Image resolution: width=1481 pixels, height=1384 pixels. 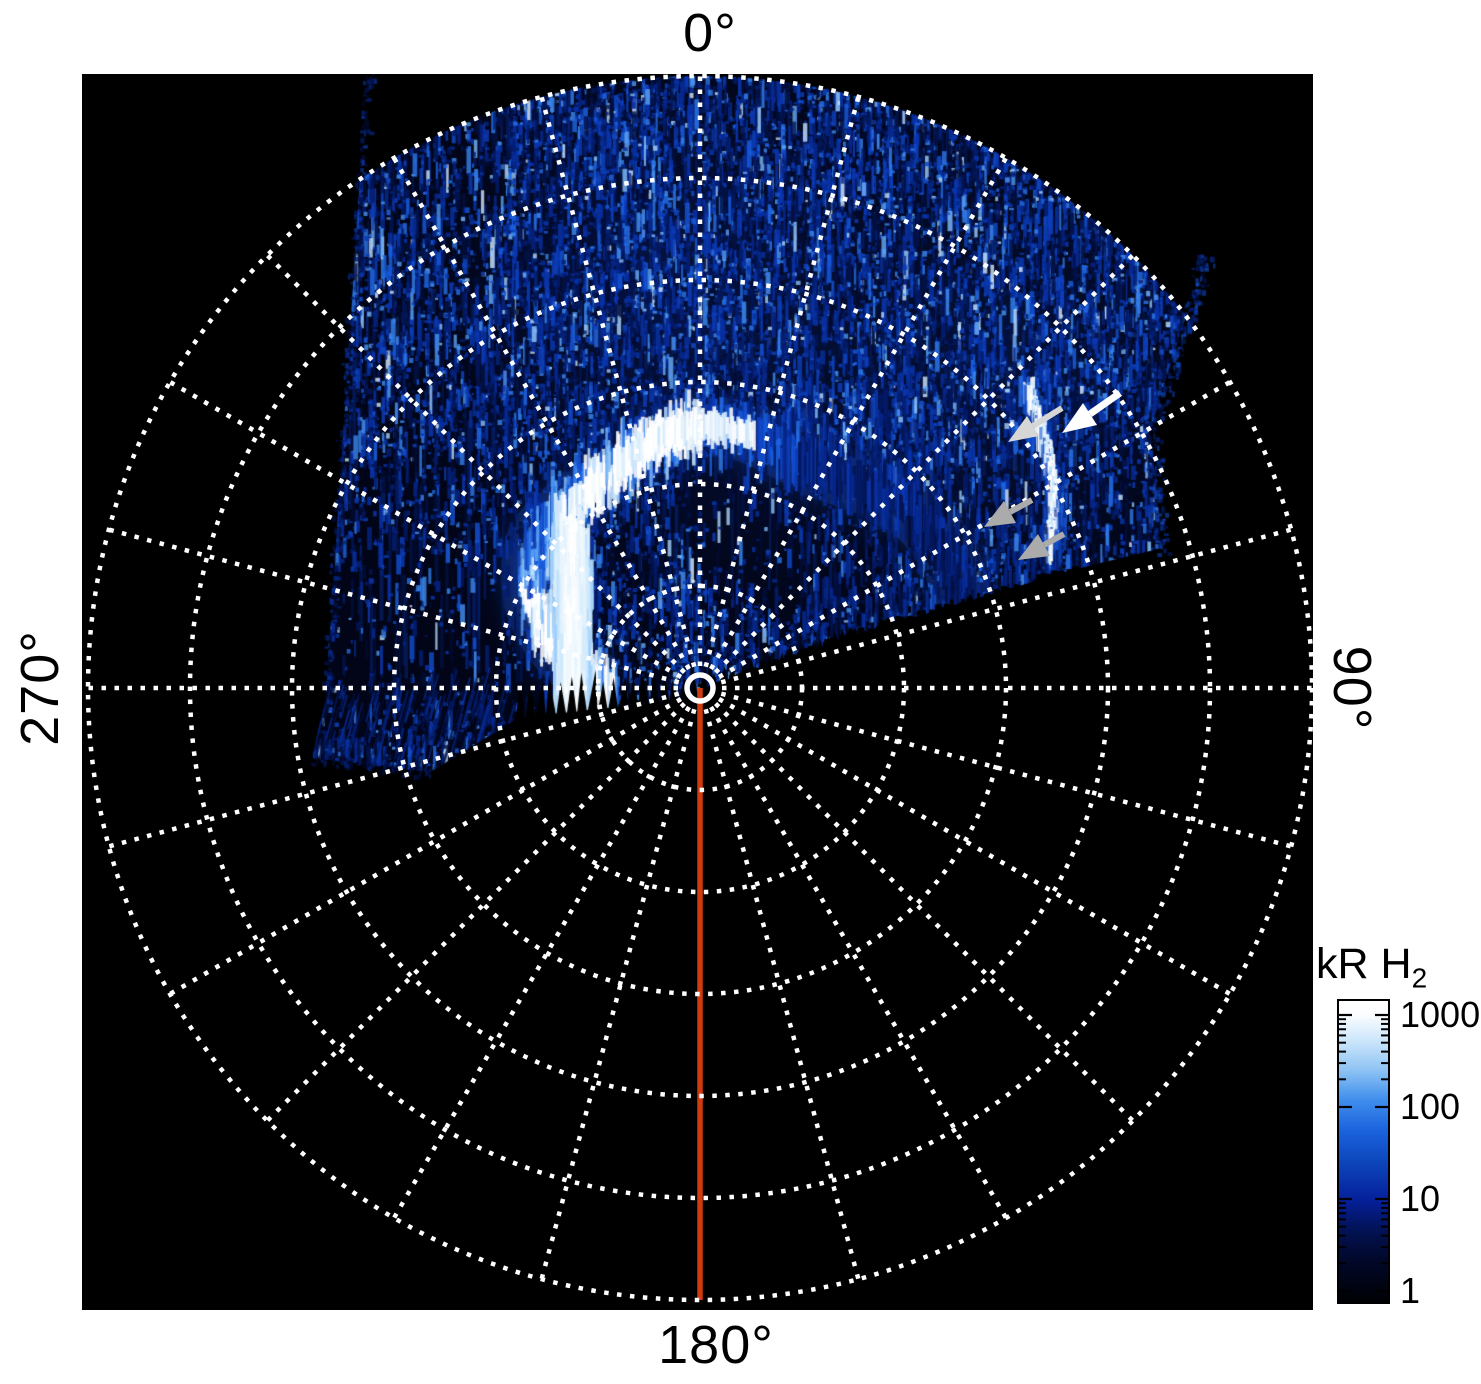 I want to click on pole-marker-ring, so click(x=700, y=688).